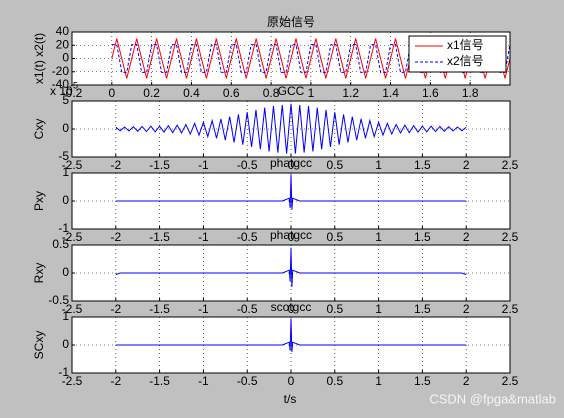  What do you see at coordinates (271, 93) in the screenshot?
I see `x-tick-label: 0.8` at bounding box center [271, 93].